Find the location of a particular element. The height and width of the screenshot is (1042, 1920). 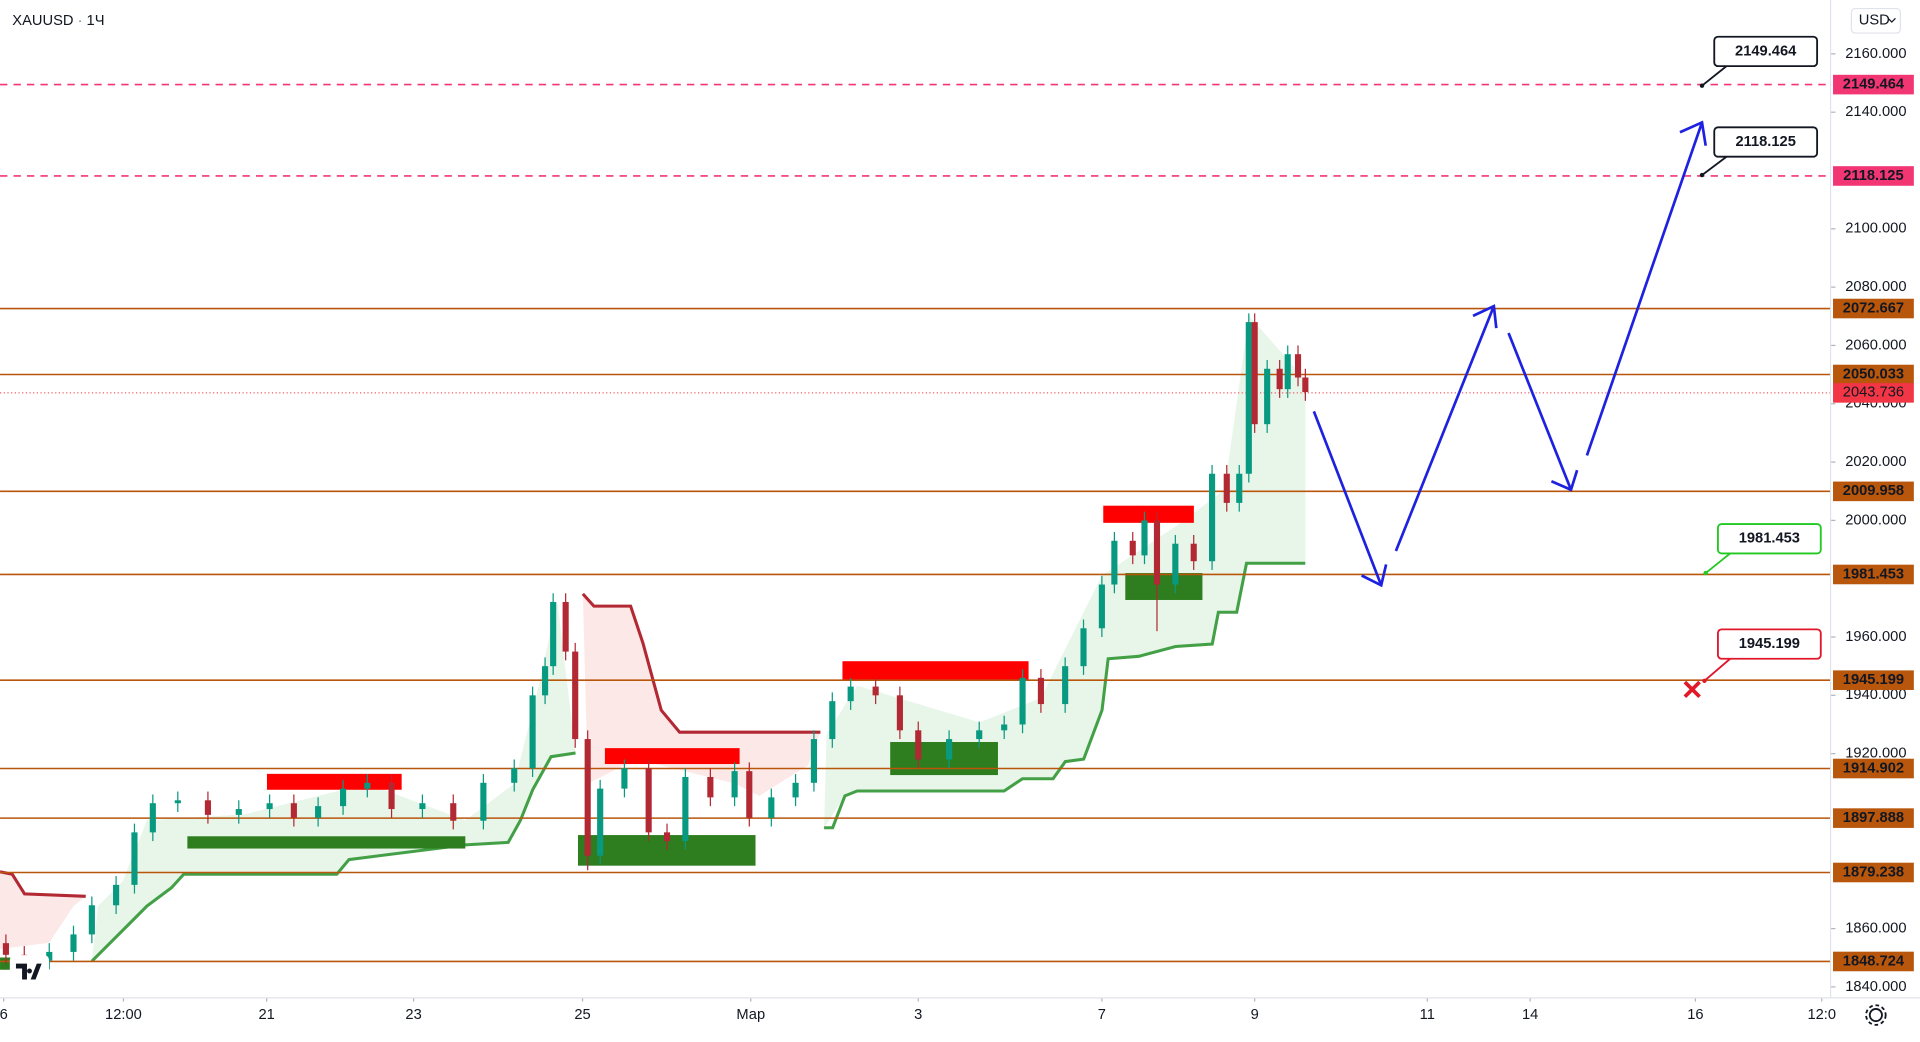

callout-label: 1945.199 is located at coordinates (1769, 644).